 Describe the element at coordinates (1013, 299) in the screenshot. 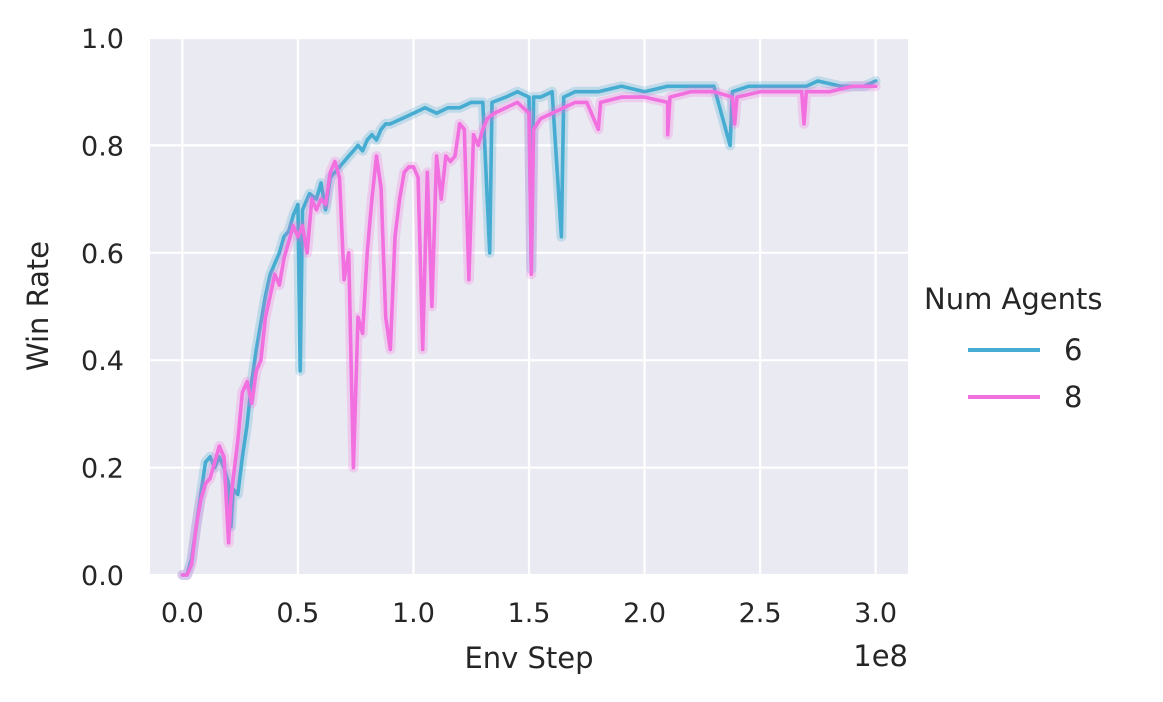

I see `legend-title: Num Agents` at that location.